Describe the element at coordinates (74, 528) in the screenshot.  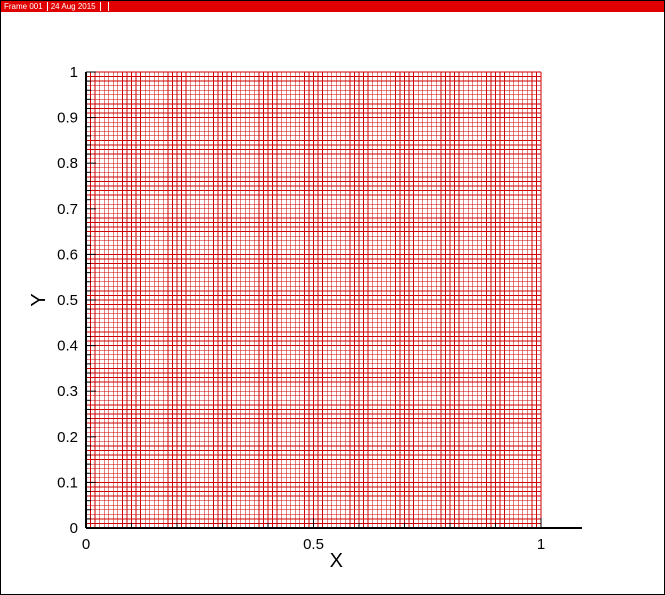
I see `y-tick-label: 0` at that location.